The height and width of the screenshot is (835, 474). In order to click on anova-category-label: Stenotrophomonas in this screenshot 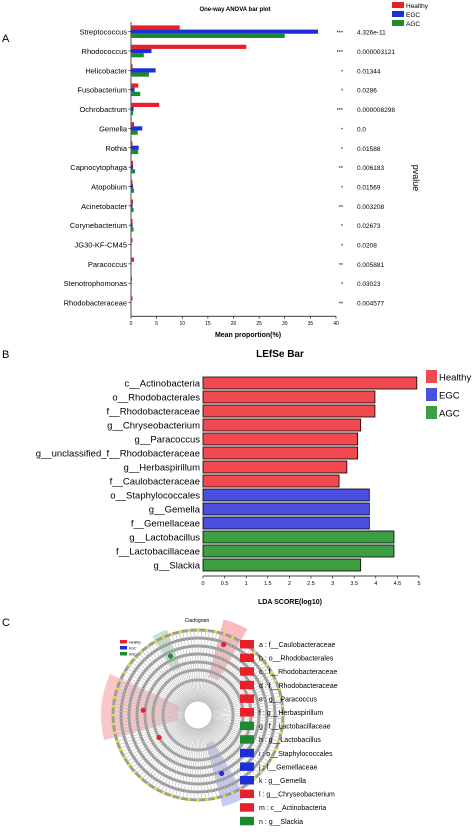, I will do `click(96, 283)`.